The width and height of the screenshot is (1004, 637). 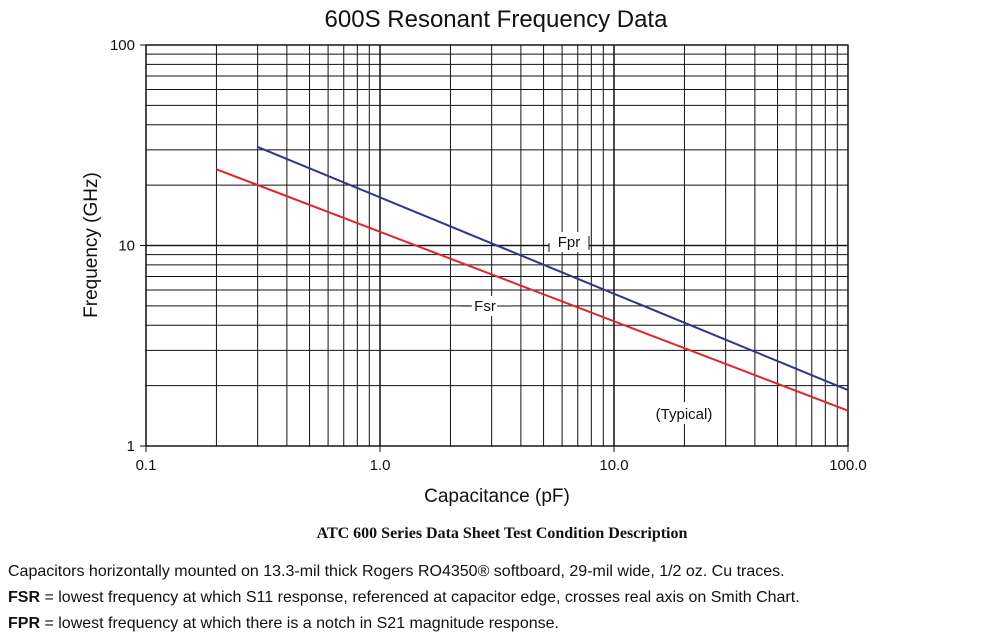 What do you see at coordinates (122, 45) in the screenshot?
I see `y-tick-label: 100` at bounding box center [122, 45].